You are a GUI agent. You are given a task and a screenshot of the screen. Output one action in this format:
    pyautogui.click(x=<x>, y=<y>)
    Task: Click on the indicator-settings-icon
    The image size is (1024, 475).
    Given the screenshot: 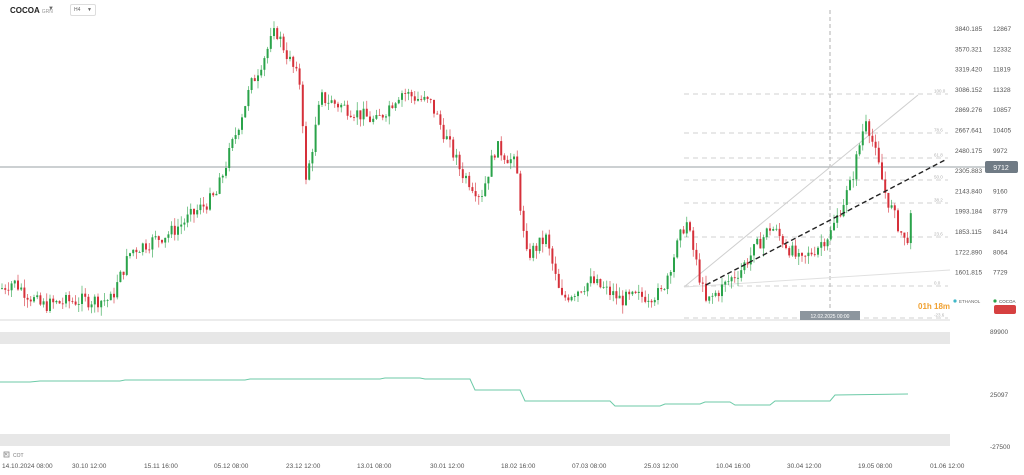 What is the action you would take?
    pyautogui.click(x=6, y=454)
    